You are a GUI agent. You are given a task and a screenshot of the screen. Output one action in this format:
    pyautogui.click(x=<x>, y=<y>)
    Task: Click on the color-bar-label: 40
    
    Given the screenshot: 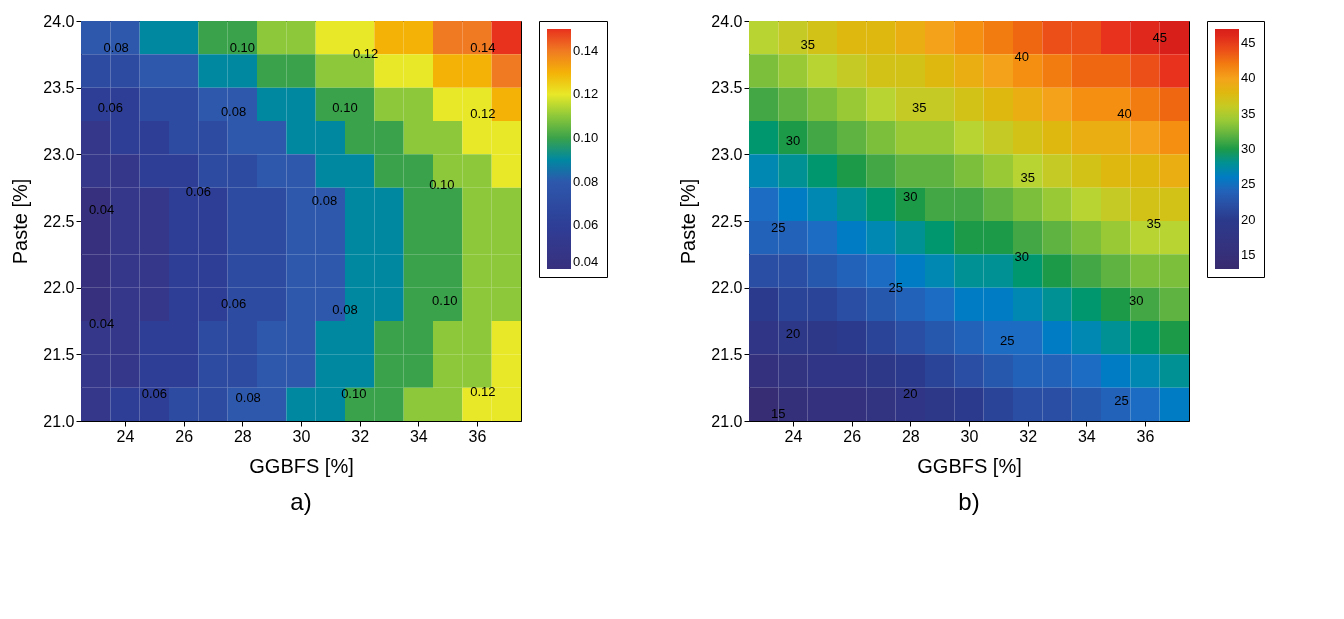 What is the action you would take?
    pyautogui.click(x=1248, y=78)
    